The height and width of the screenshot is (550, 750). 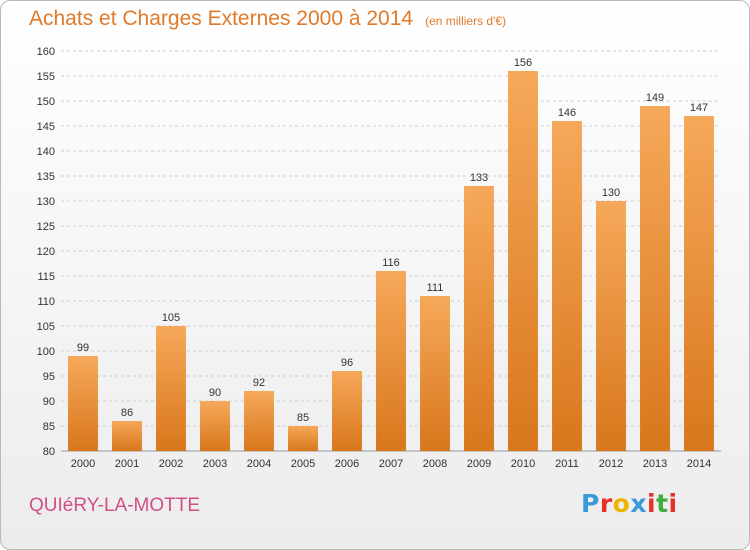 I want to click on x-tick-label: 2004, so click(x=259, y=464).